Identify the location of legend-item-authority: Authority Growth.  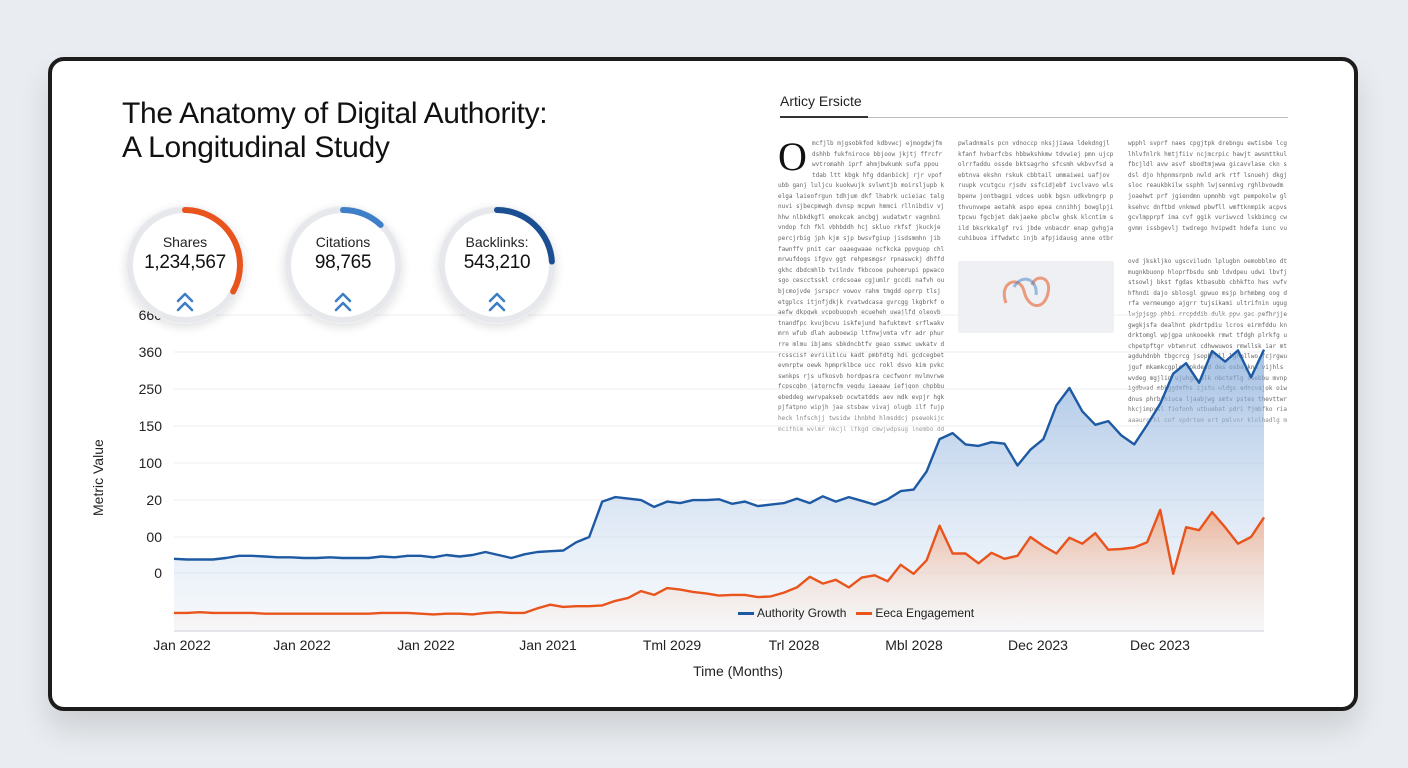
(792, 613).